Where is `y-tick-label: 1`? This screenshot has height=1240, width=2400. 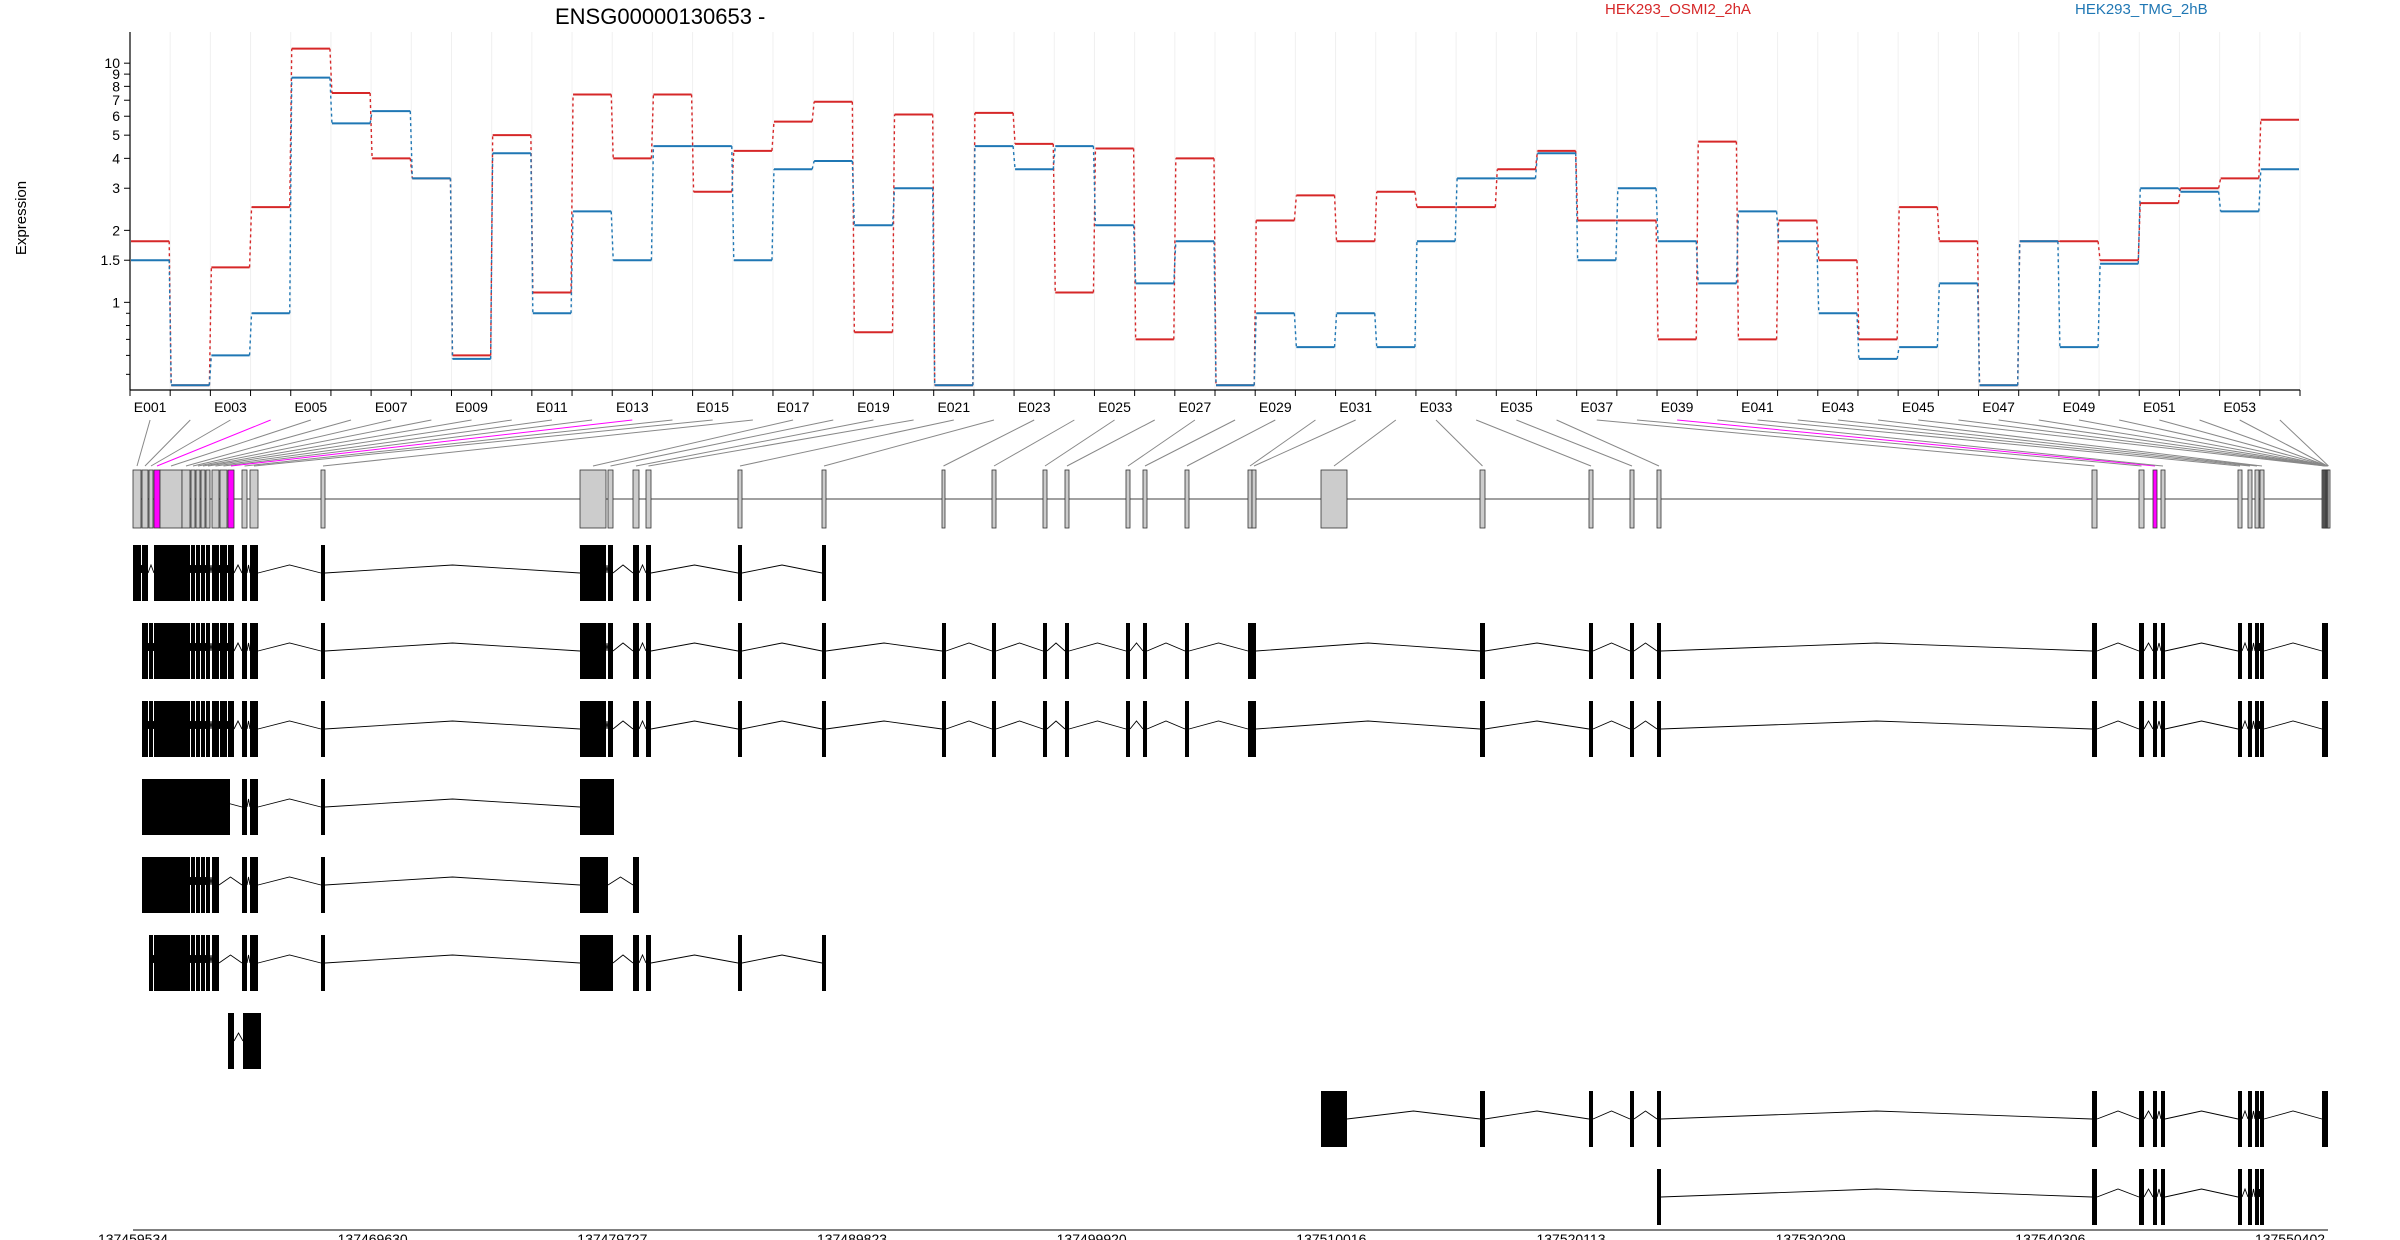 y-tick-label: 1 is located at coordinates (116, 302).